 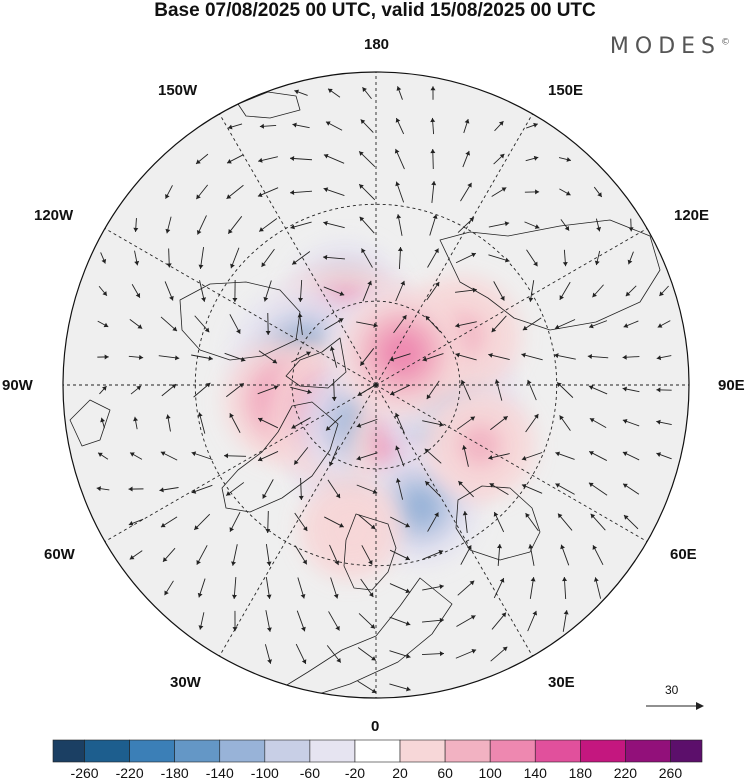 I want to click on modes-logo: MODES©, so click(x=670, y=46).